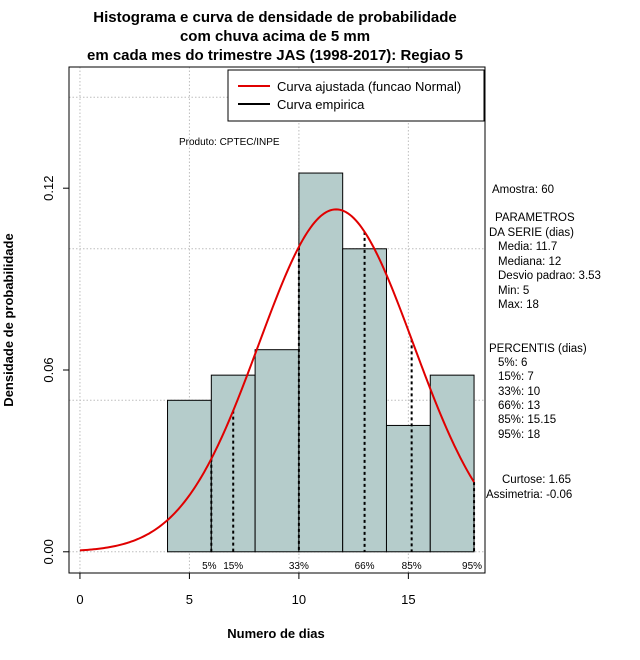 The width and height of the screenshot is (640, 660). I want to click on y-tick-label: 0.12, so click(48, 188).